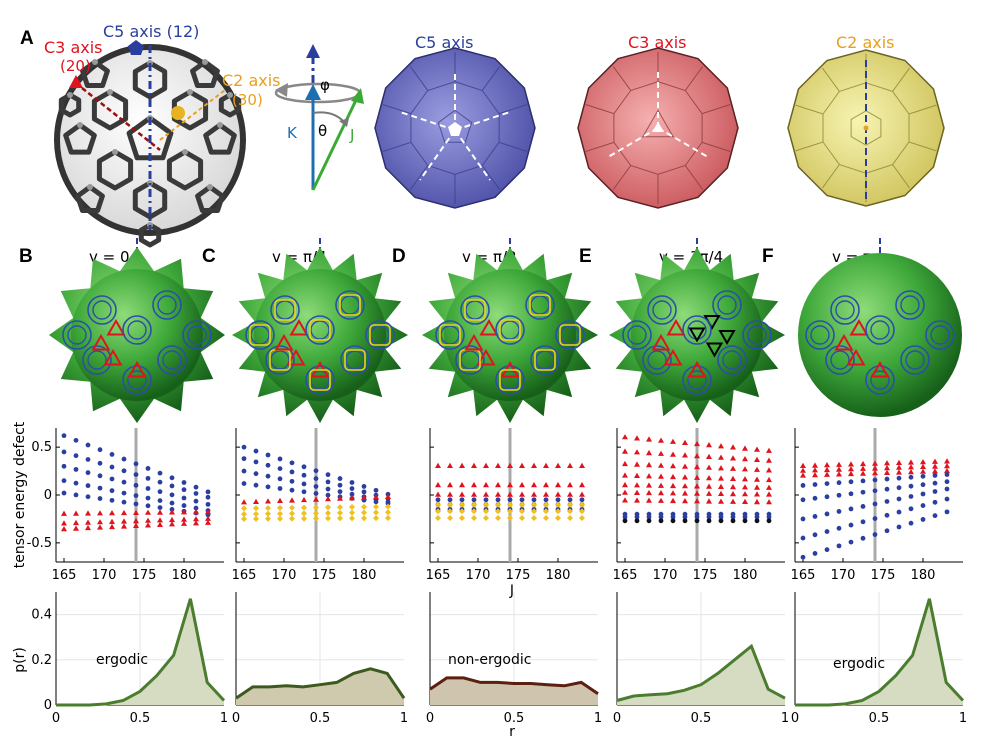 The image size is (995, 739). I want to click on polyhedron-c5, so click(455, 128).